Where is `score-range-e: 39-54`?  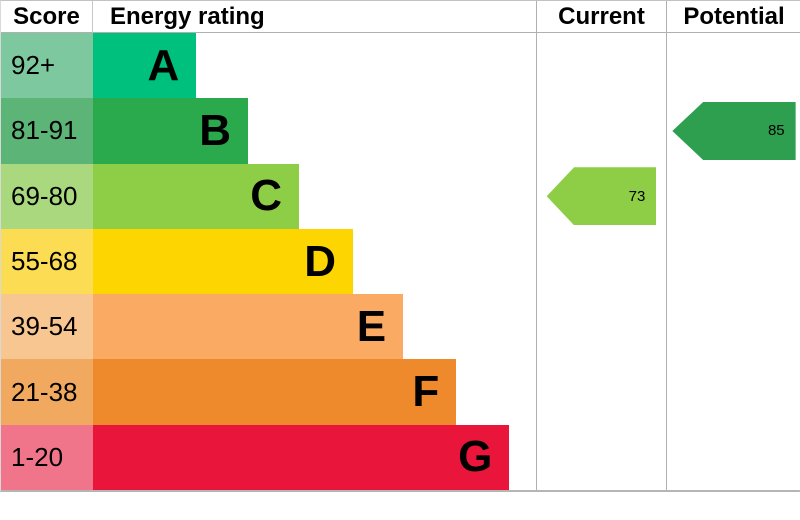 score-range-e: 39-54 is located at coordinates (47, 327).